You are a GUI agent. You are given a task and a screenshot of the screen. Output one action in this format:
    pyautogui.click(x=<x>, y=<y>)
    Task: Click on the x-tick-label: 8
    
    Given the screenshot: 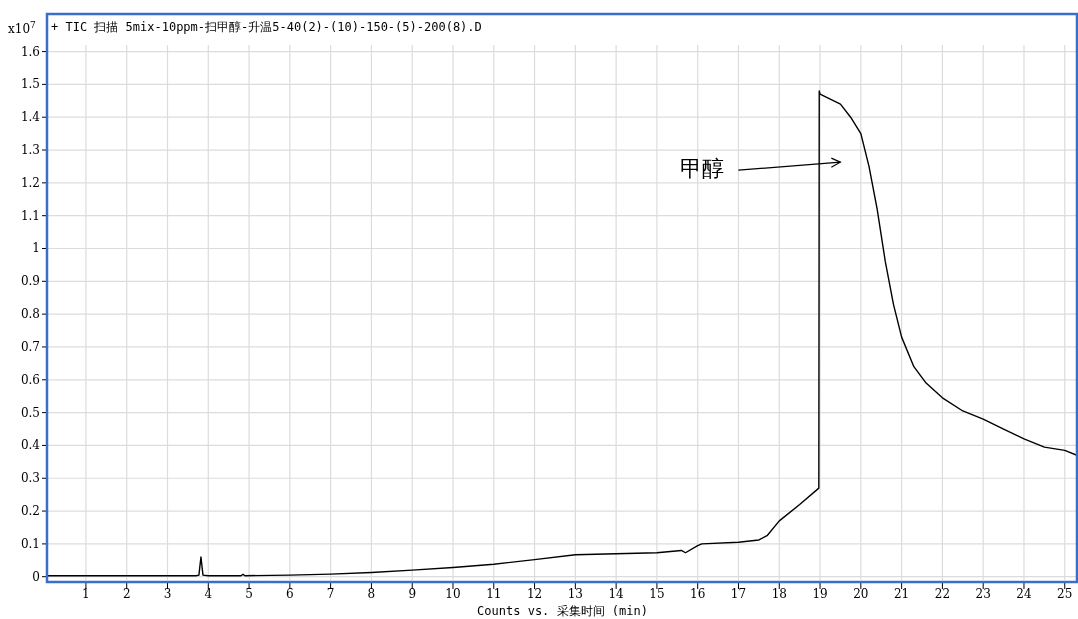 What is the action you would take?
    pyautogui.click(x=371, y=594)
    